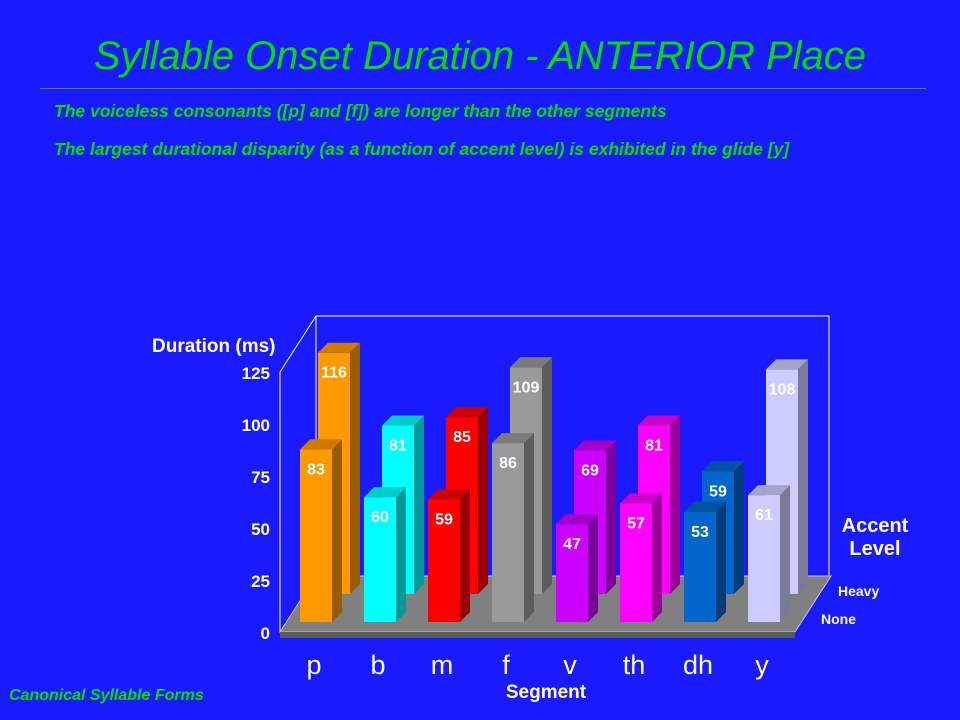 The width and height of the screenshot is (960, 720). Describe the element at coordinates (467, 412) in the screenshot. I see `bar-heavy-m-top` at that location.